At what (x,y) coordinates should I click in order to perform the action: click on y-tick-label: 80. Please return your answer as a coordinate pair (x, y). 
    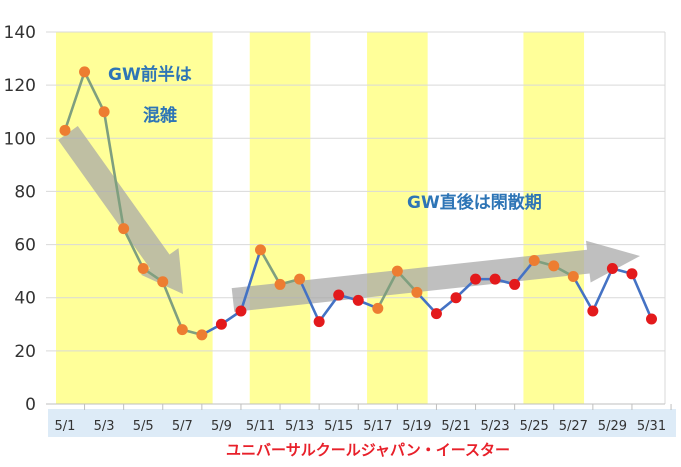
    Looking at the image, I should click on (25, 192).